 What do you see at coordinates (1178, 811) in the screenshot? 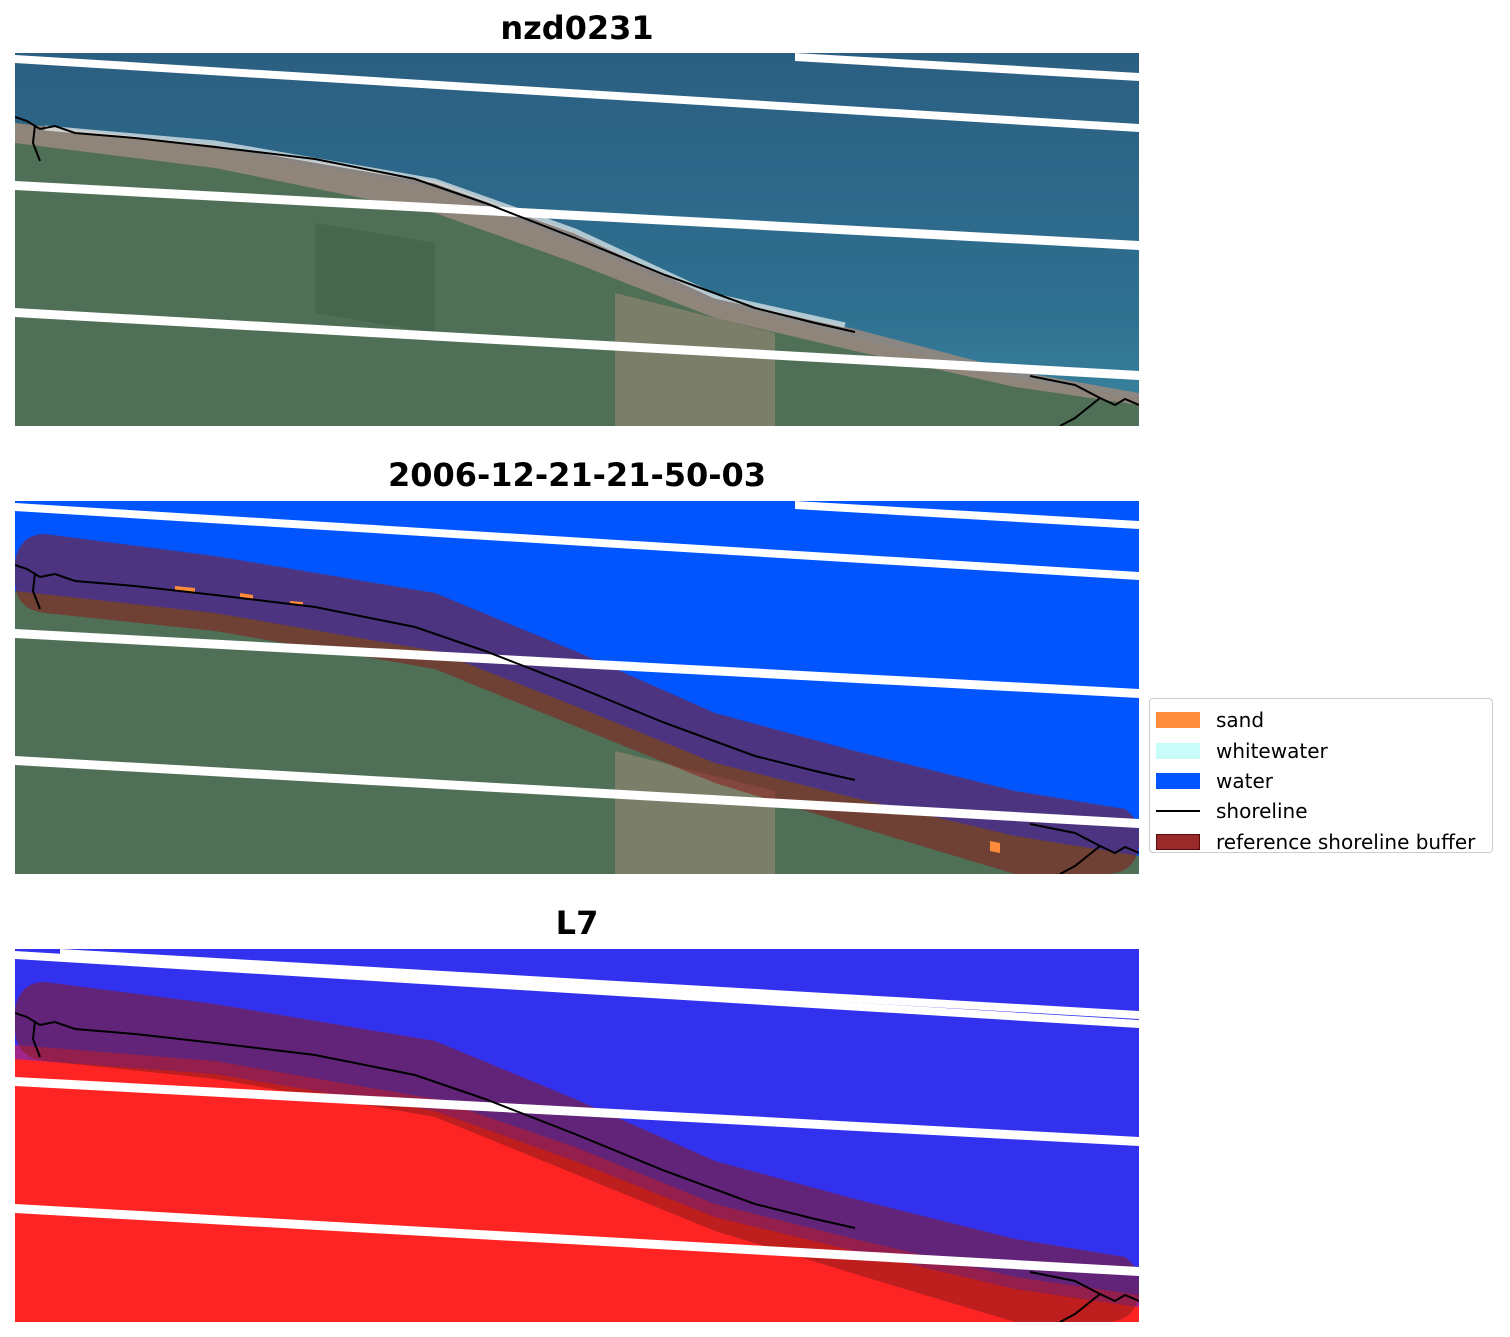
I see `shoreline-line-swatch` at bounding box center [1178, 811].